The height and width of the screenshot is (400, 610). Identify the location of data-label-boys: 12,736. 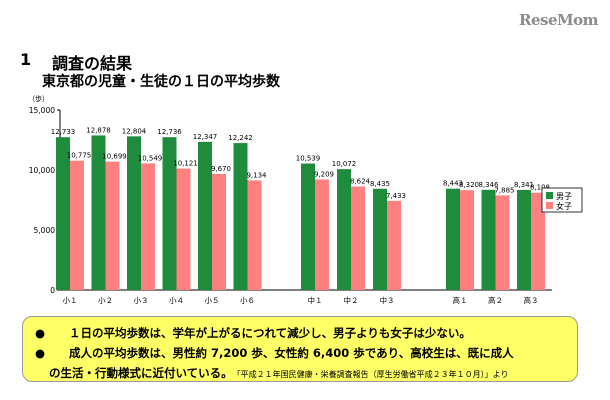
(169, 132).